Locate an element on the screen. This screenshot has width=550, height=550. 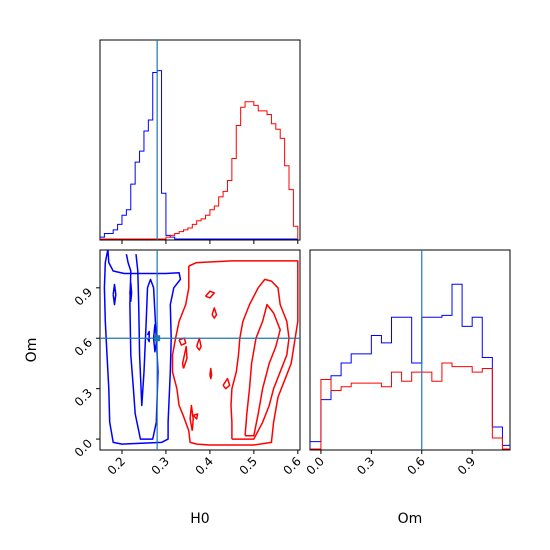
joint-x-tick-label-0.5: 0.5 is located at coordinates (248, 465).